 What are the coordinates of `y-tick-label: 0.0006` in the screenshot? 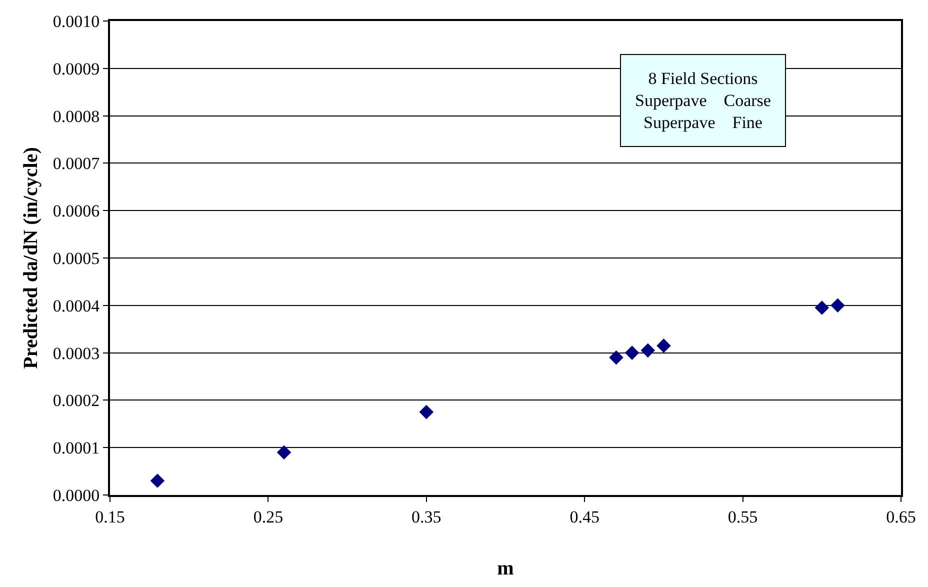 It's located at (76, 211).